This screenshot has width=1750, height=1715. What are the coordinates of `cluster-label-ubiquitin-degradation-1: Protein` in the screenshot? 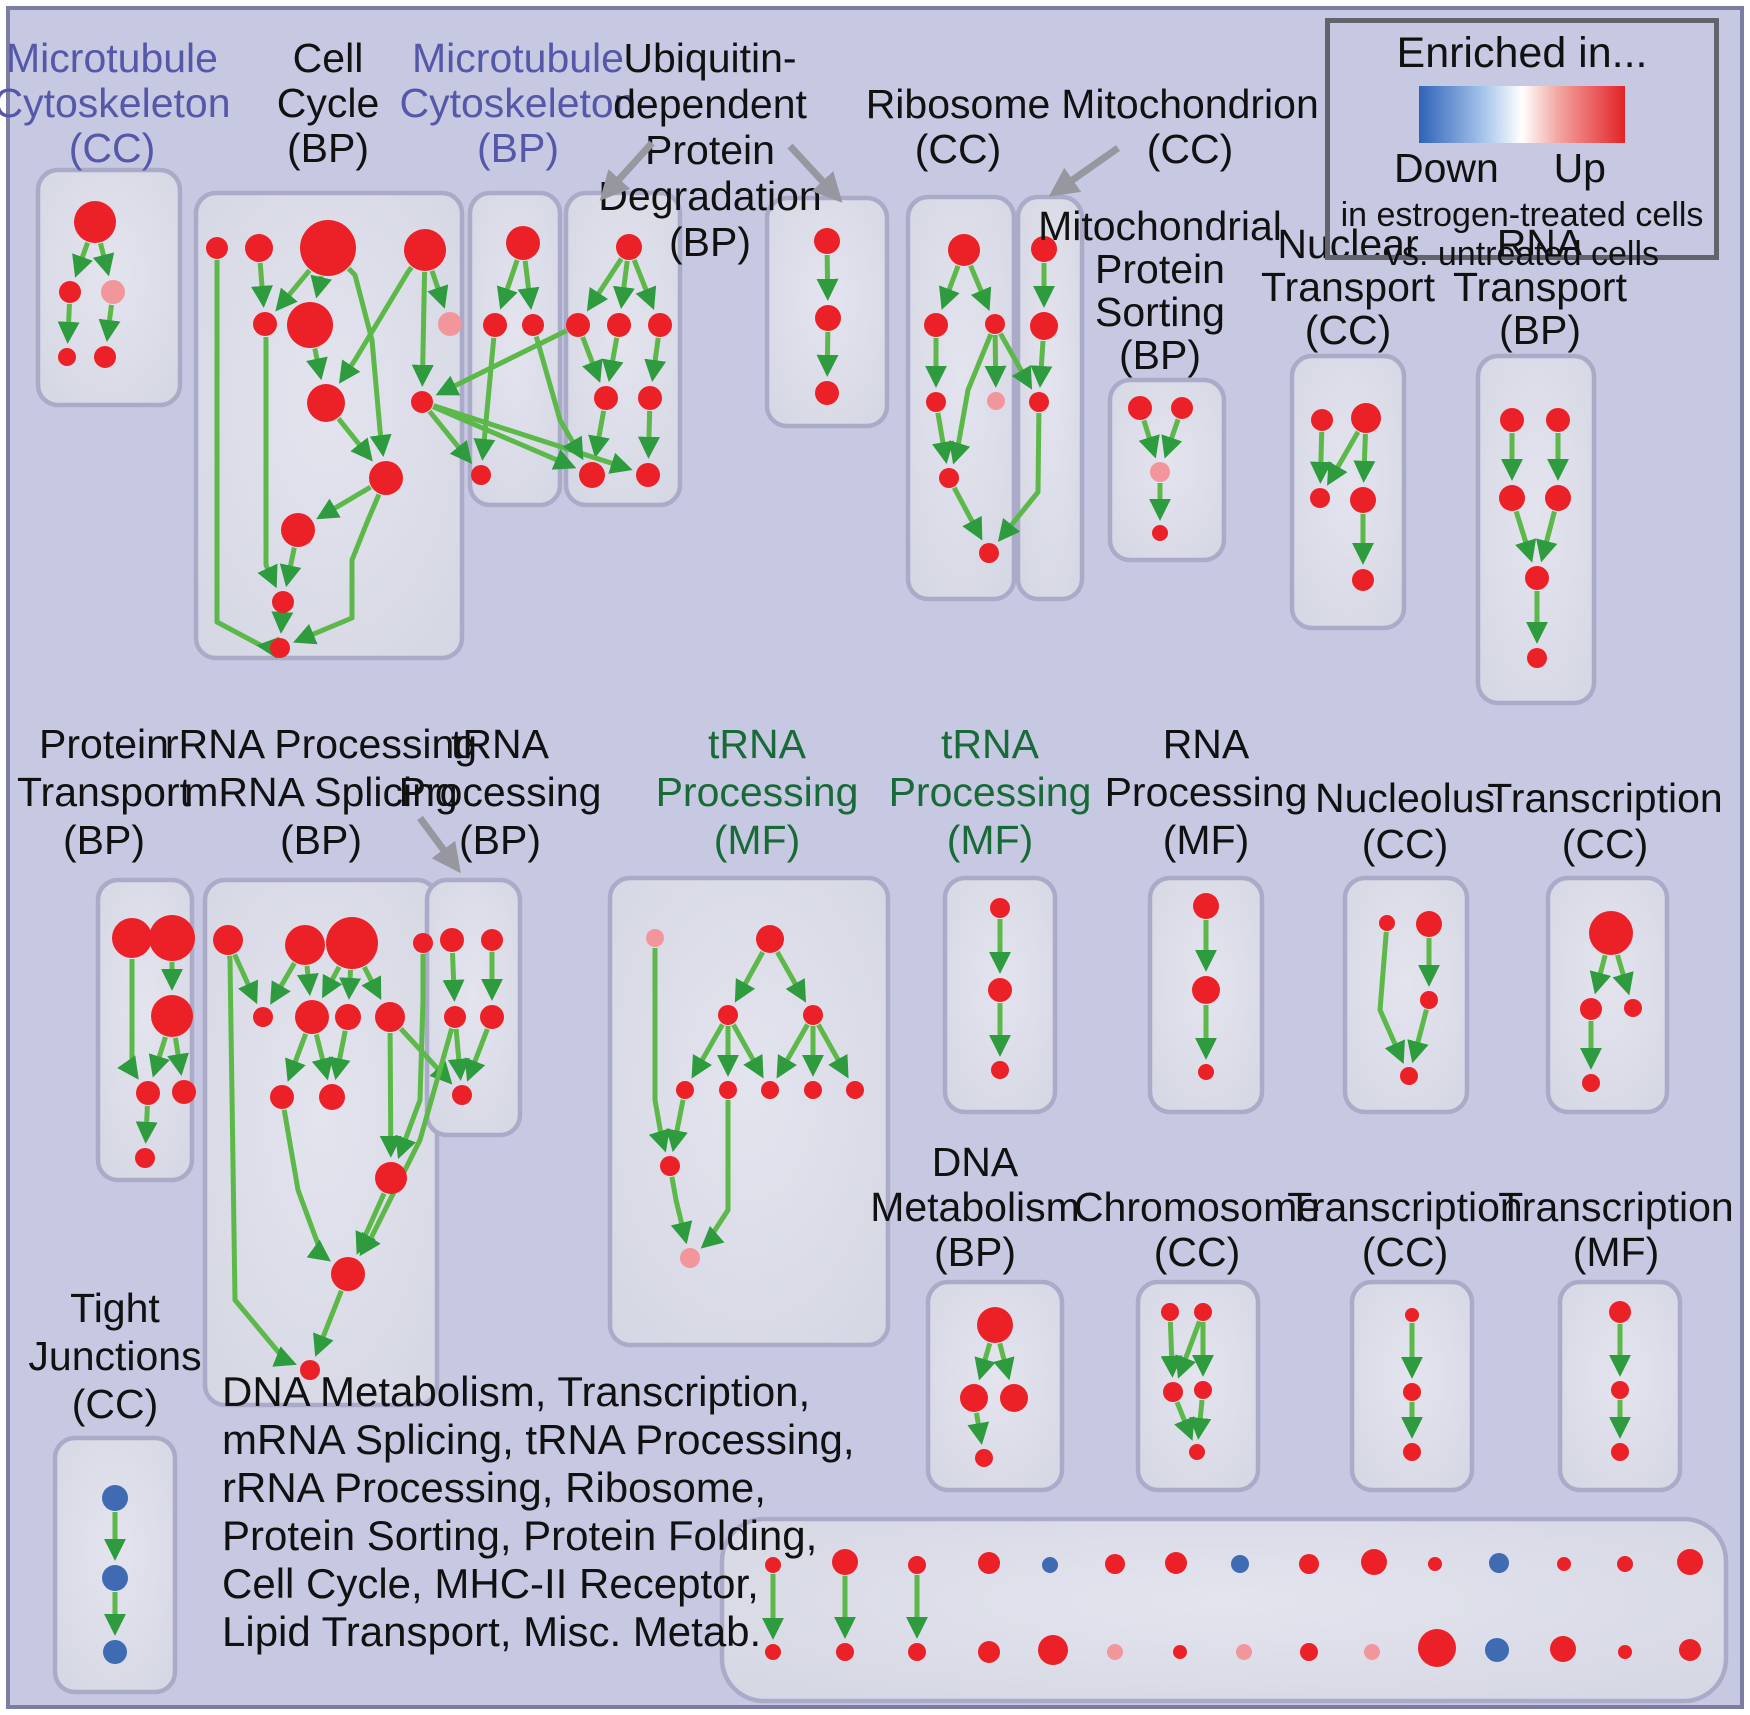 It's located at (710, 150).